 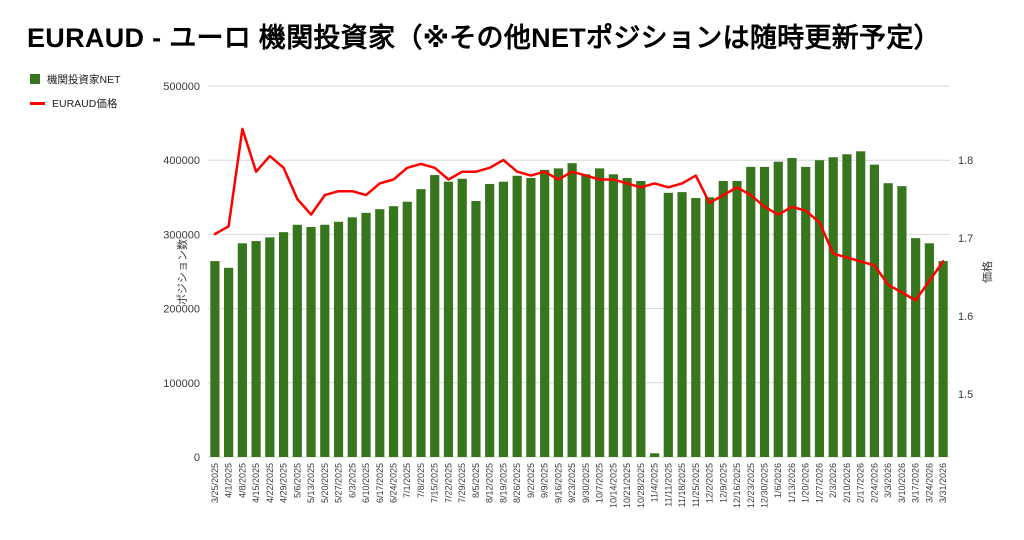 What do you see at coordinates (545, 480) in the screenshot?
I see `x-axis-label: 9/9/2025` at bounding box center [545, 480].